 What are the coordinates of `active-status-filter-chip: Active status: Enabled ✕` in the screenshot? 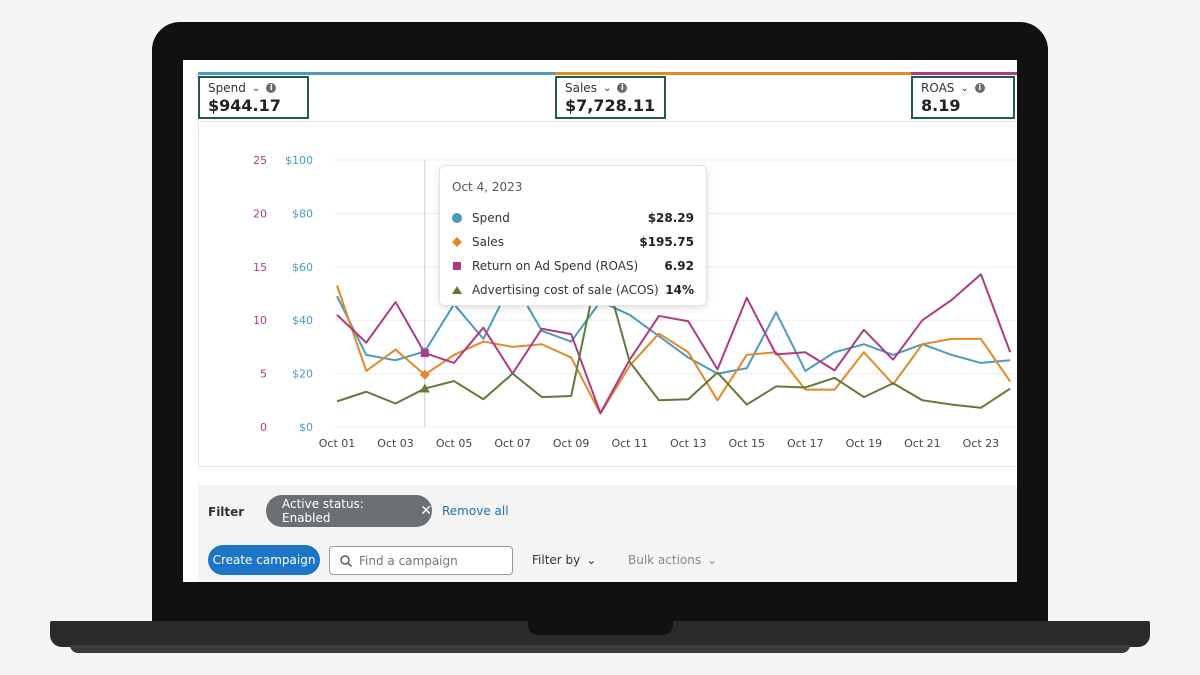 It's located at (349, 511).